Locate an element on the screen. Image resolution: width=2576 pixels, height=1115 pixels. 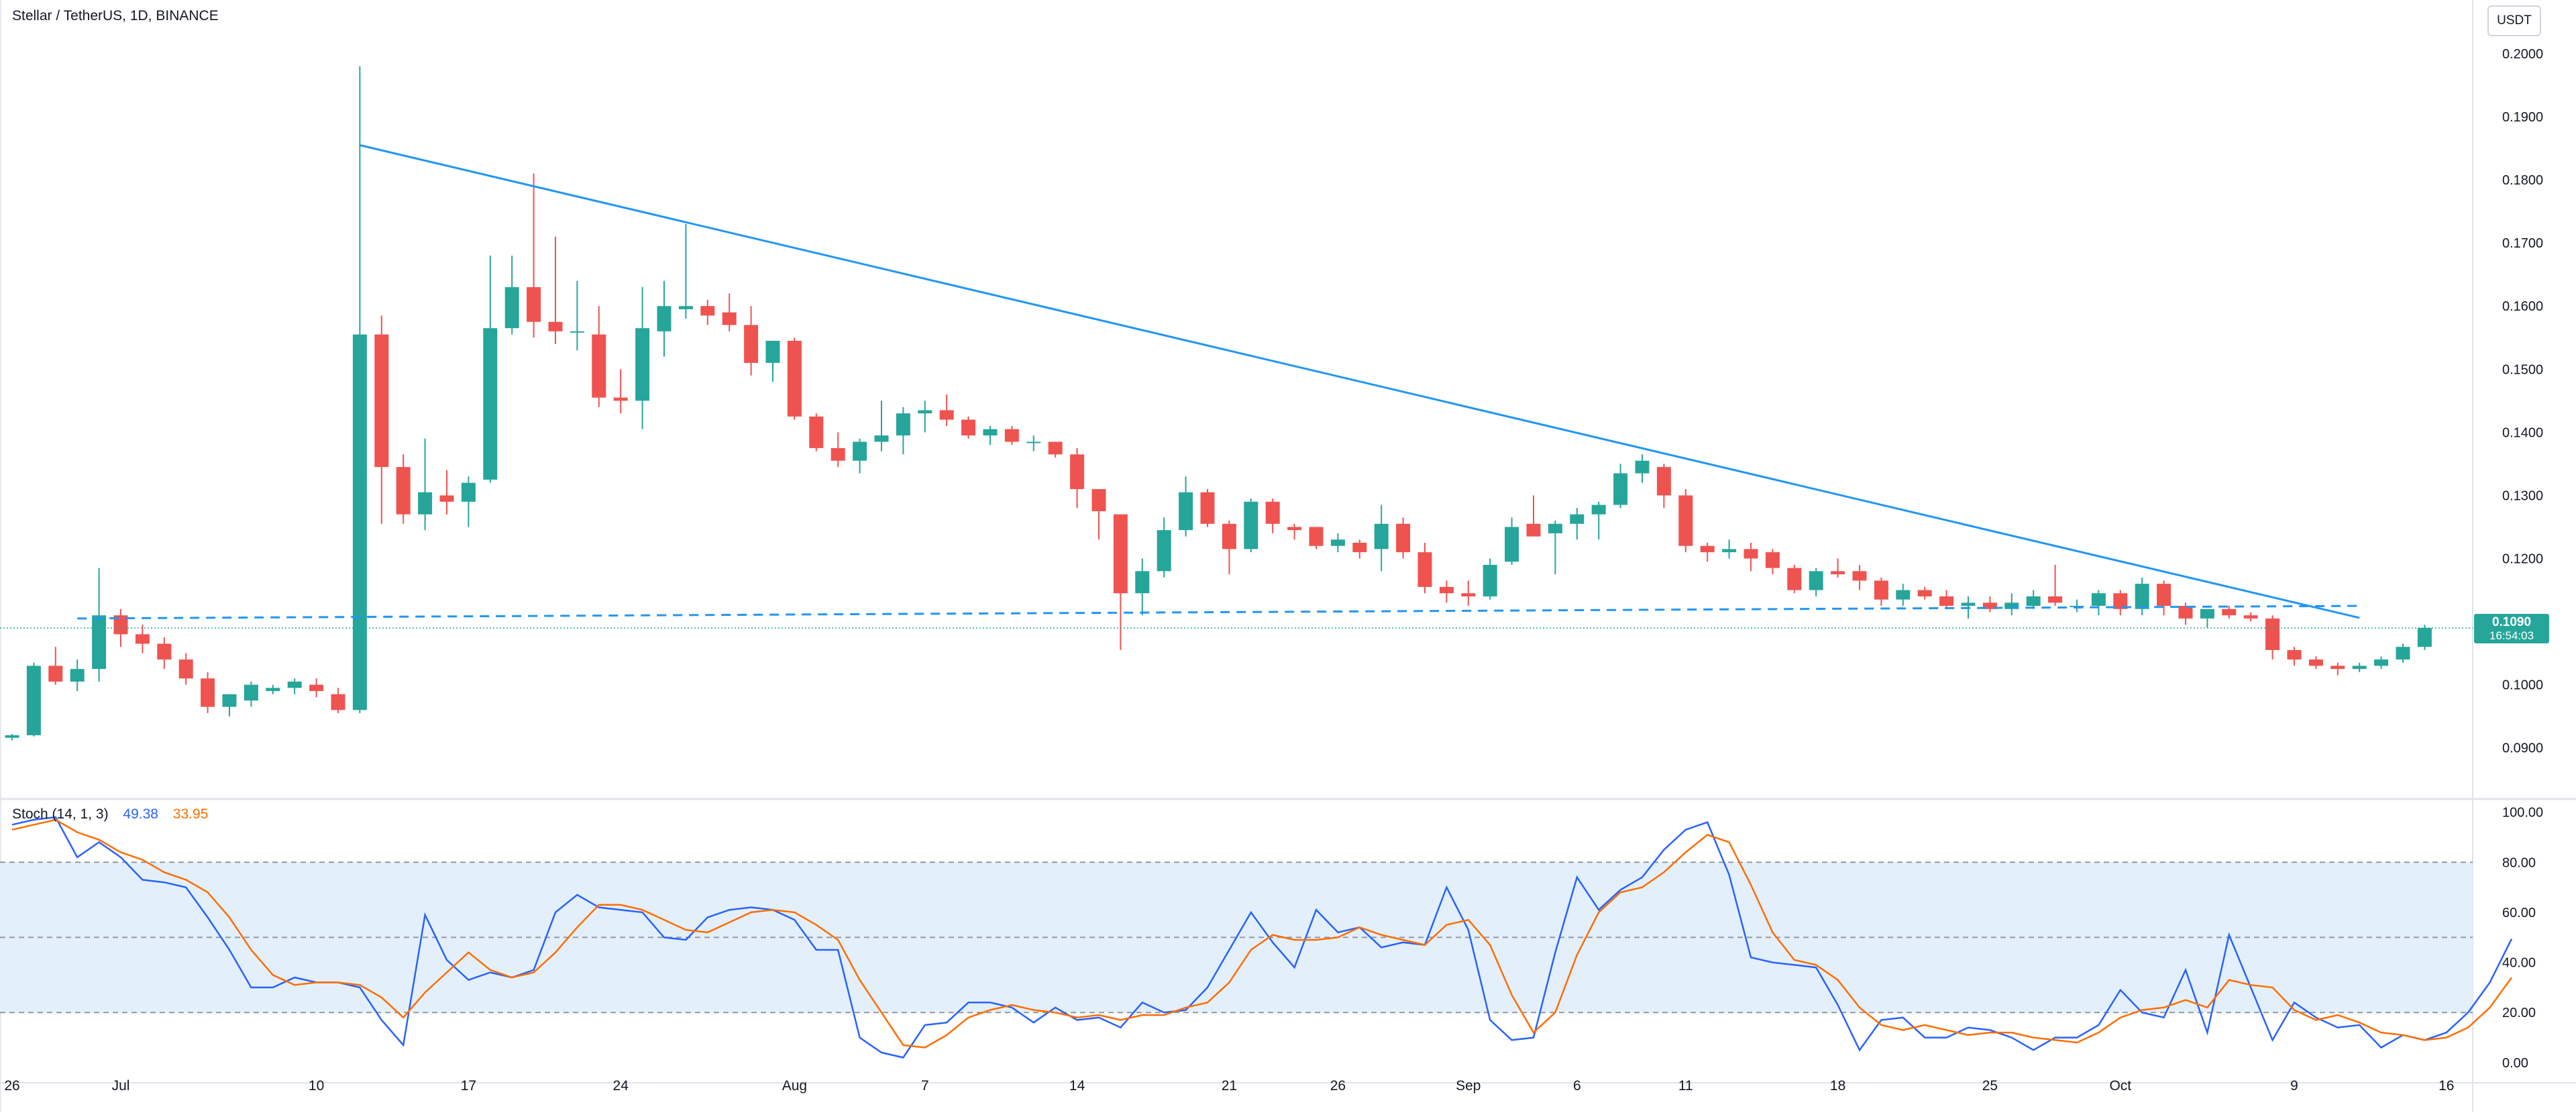
stoch-tick-label: 60.00 is located at coordinates (2519, 913).